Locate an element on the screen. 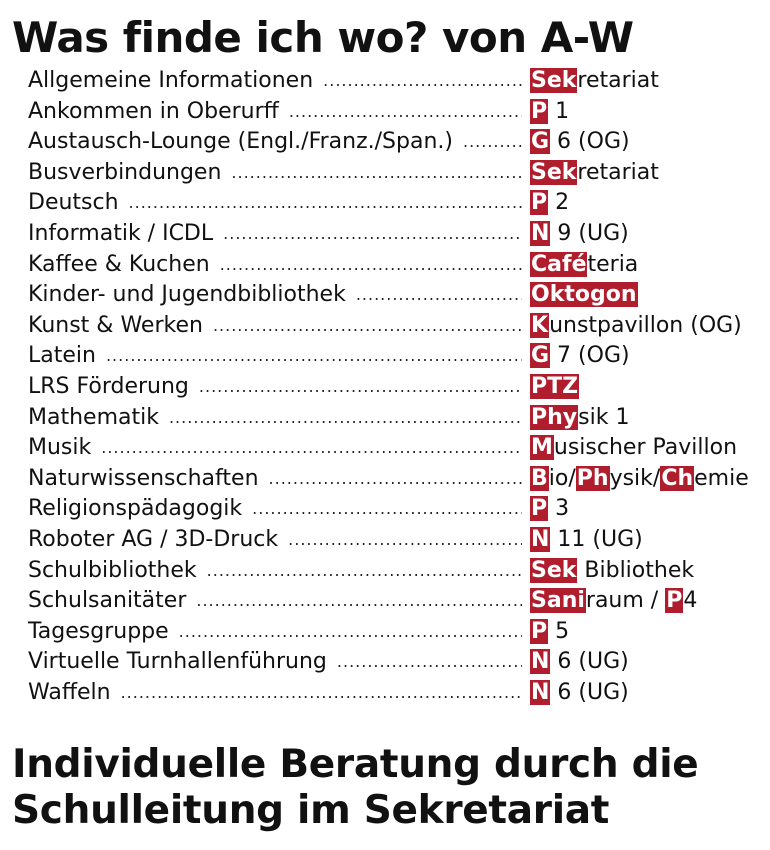  location-text: unstpavillon (OG) is located at coordinates (645, 325).